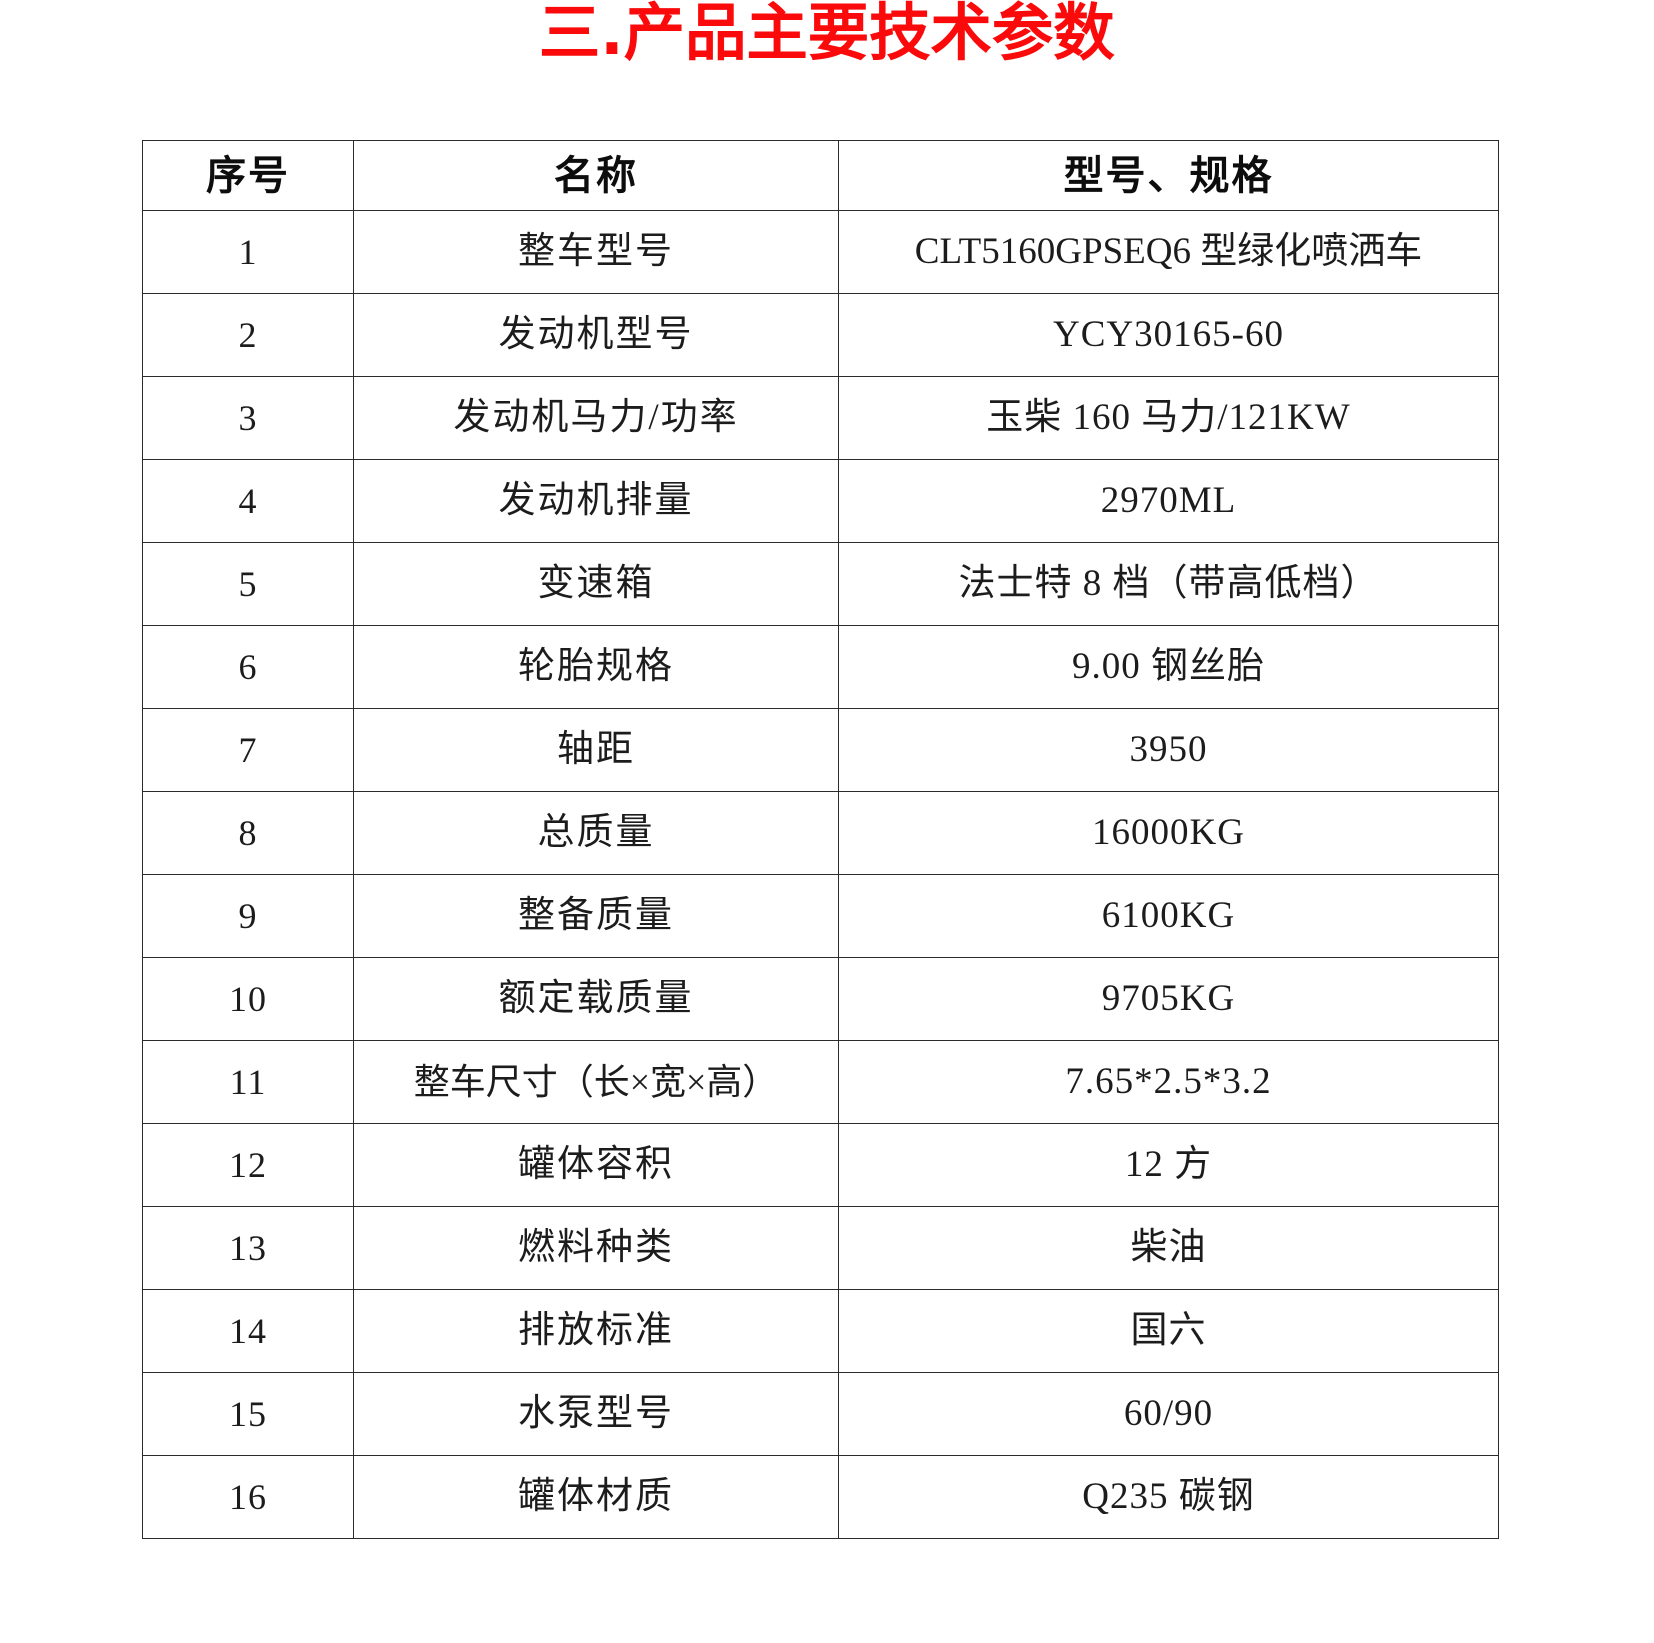 This screenshot has height=1643, width=1654. What do you see at coordinates (248, 1497) in the screenshot?
I see `cell-index: 16` at bounding box center [248, 1497].